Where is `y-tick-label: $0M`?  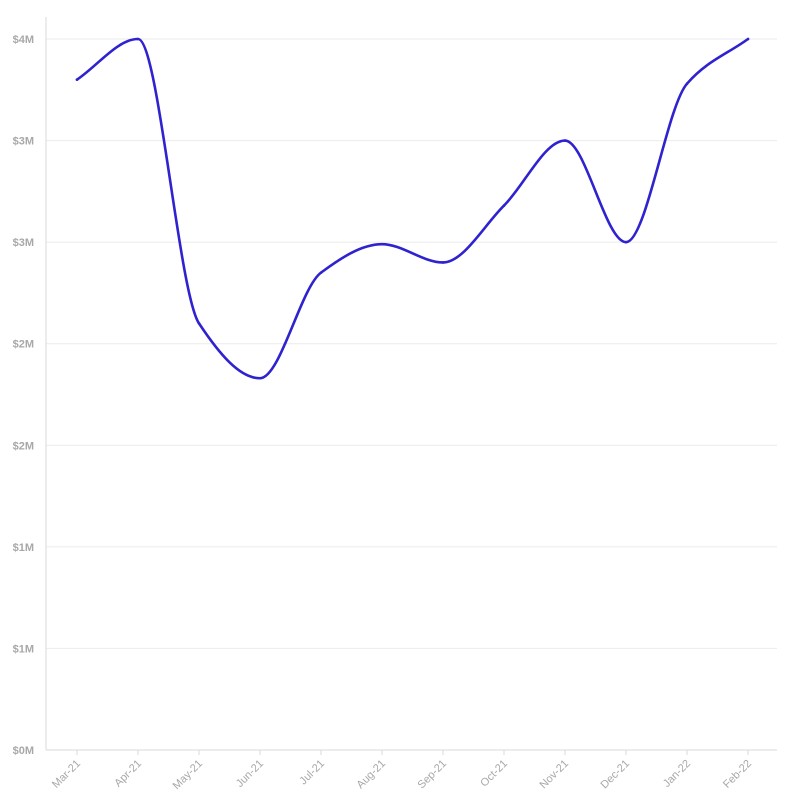 y-tick-label: $0M is located at coordinates (23, 751).